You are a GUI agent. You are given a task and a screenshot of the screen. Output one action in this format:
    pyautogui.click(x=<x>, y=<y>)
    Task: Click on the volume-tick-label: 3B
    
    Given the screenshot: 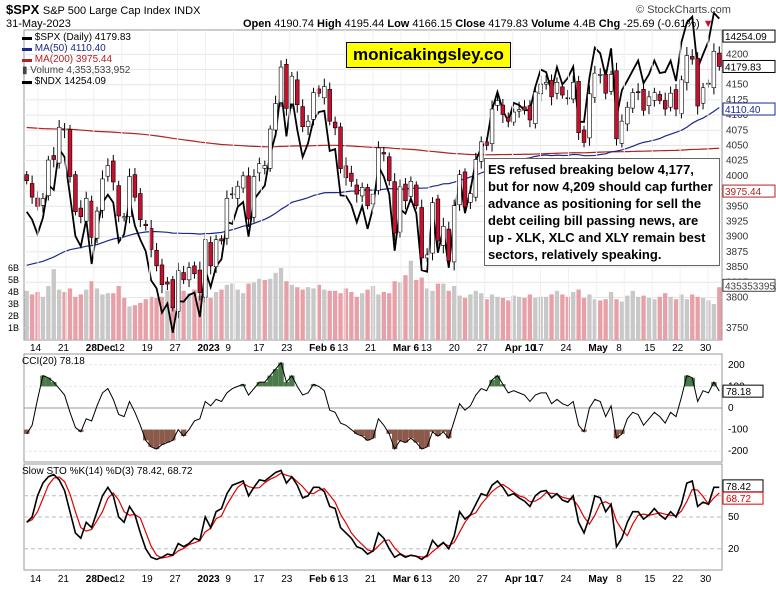 What is the action you would take?
    pyautogui.click(x=13, y=304)
    